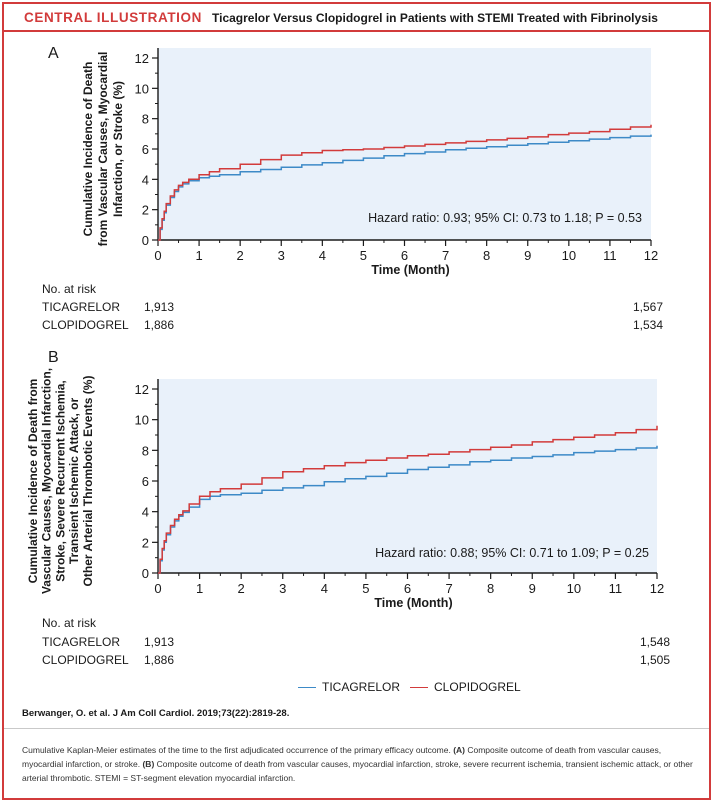  Describe the element at coordinates (490, 588) in the screenshot. I see `panel-b-x-tick-label: 8` at that location.